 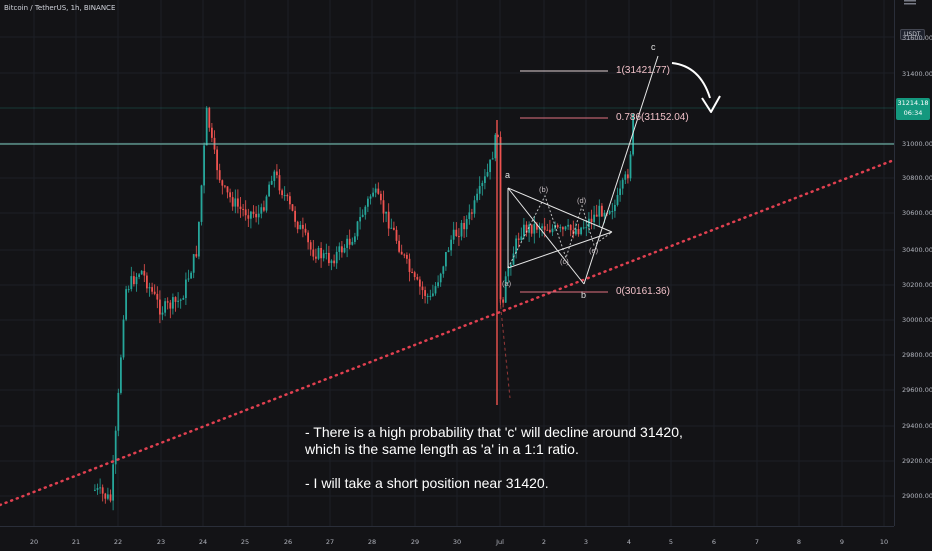 What do you see at coordinates (584, 295) in the screenshot?
I see `wave-label-b: b` at bounding box center [584, 295].